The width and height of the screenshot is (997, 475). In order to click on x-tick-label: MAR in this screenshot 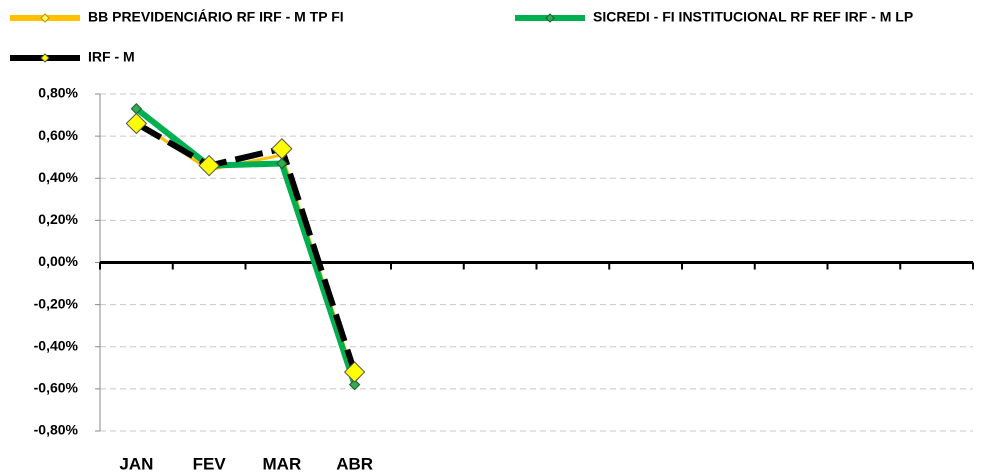, I will do `click(282, 463)`.